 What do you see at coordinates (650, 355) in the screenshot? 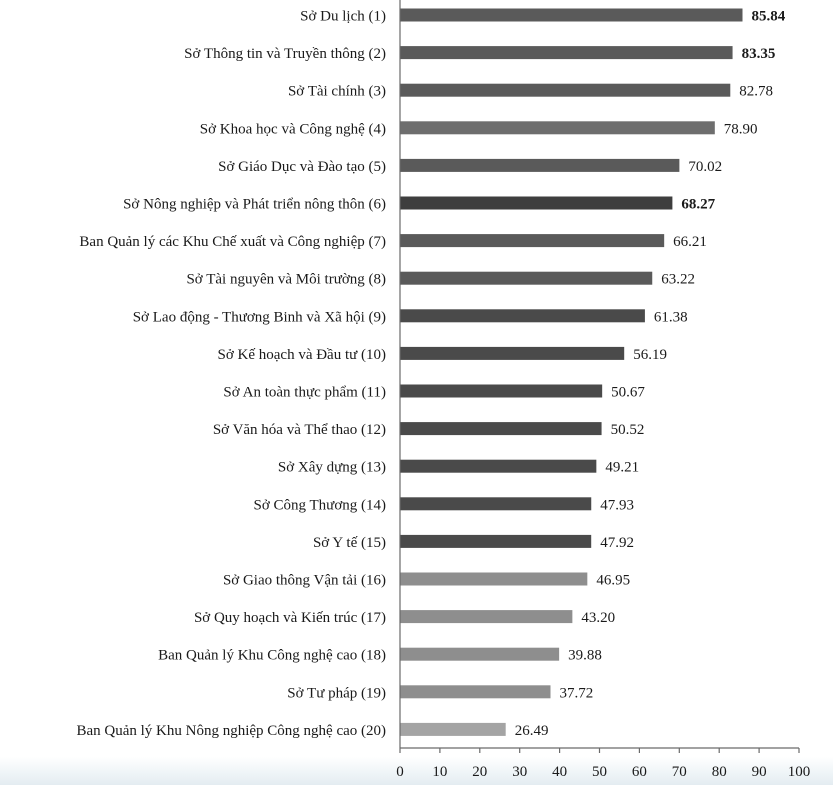
I see `value-label: 56.19` at bounding box center [650, 355].